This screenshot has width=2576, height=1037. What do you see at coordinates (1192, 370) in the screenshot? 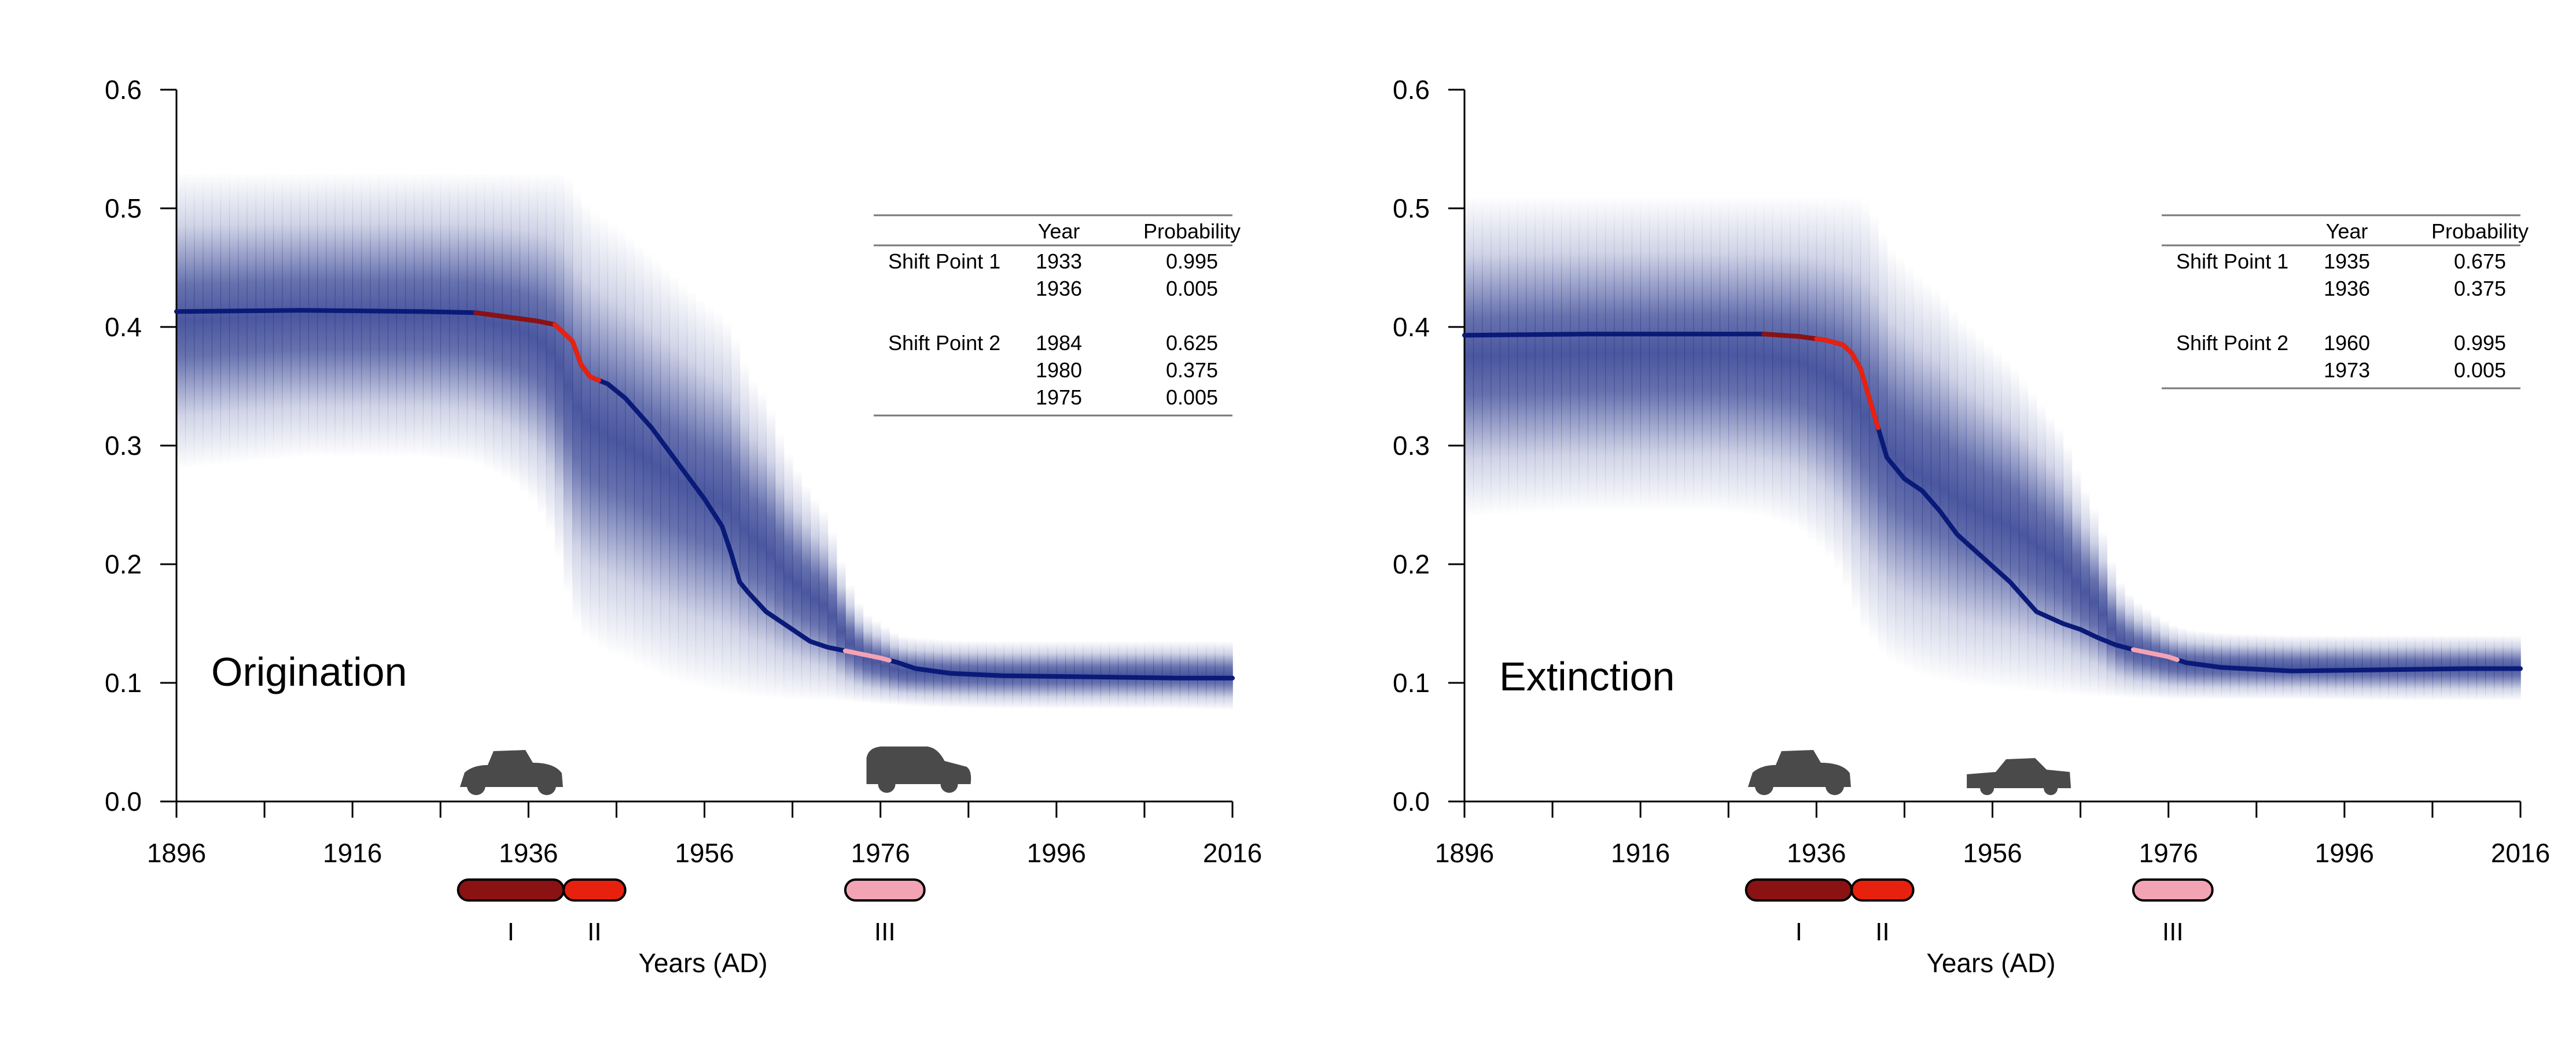
I see `table-cell: 0.375` at bounding box center [1192, 370].